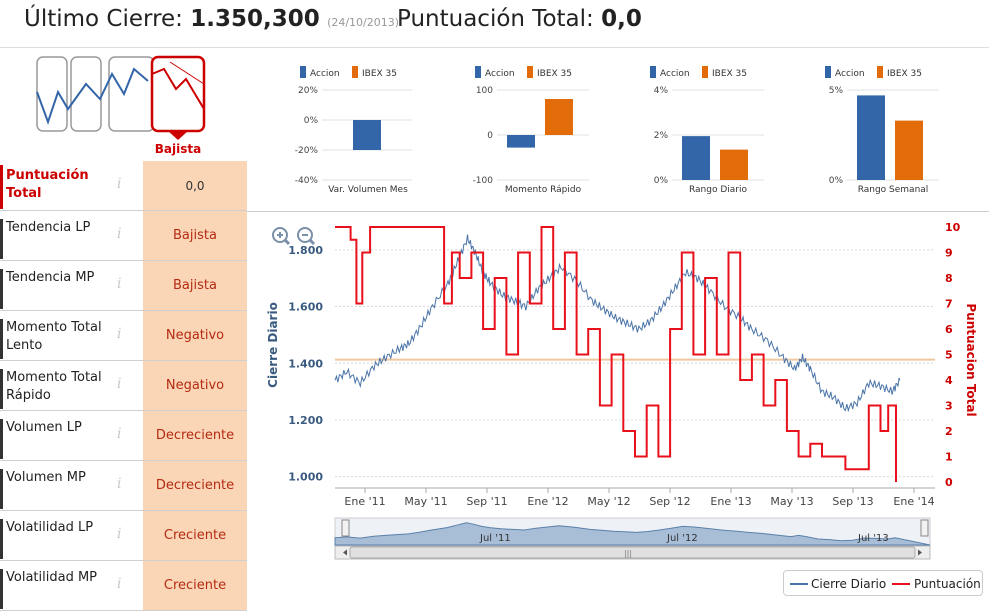  Describe the element at coordinates (913, 501) in the screenshot. I see `x-tick-label: Ene '14` at that location.